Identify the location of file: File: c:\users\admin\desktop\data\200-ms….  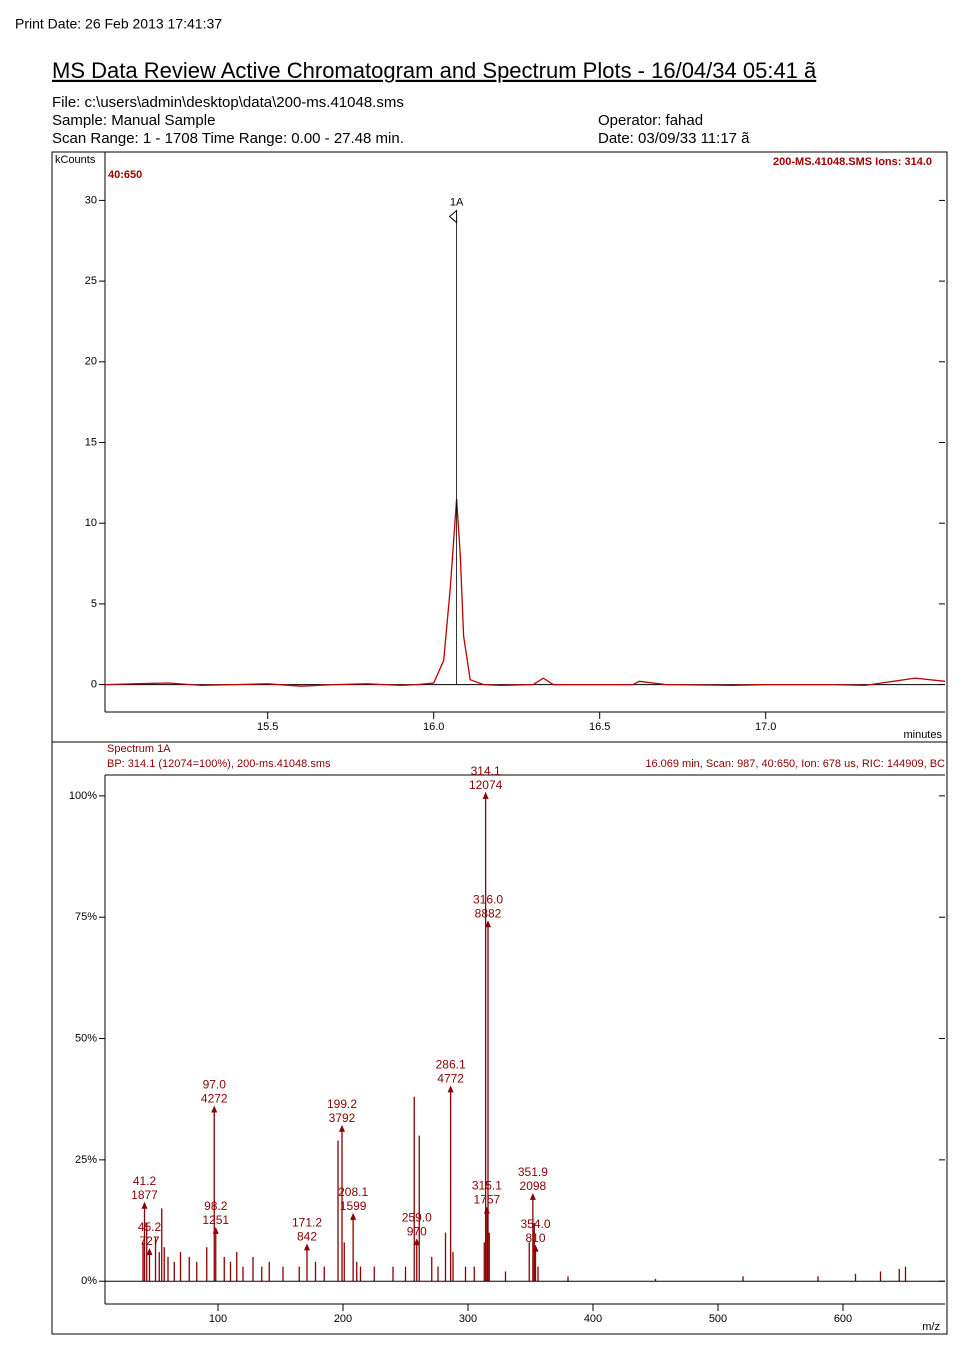
(228, 102).